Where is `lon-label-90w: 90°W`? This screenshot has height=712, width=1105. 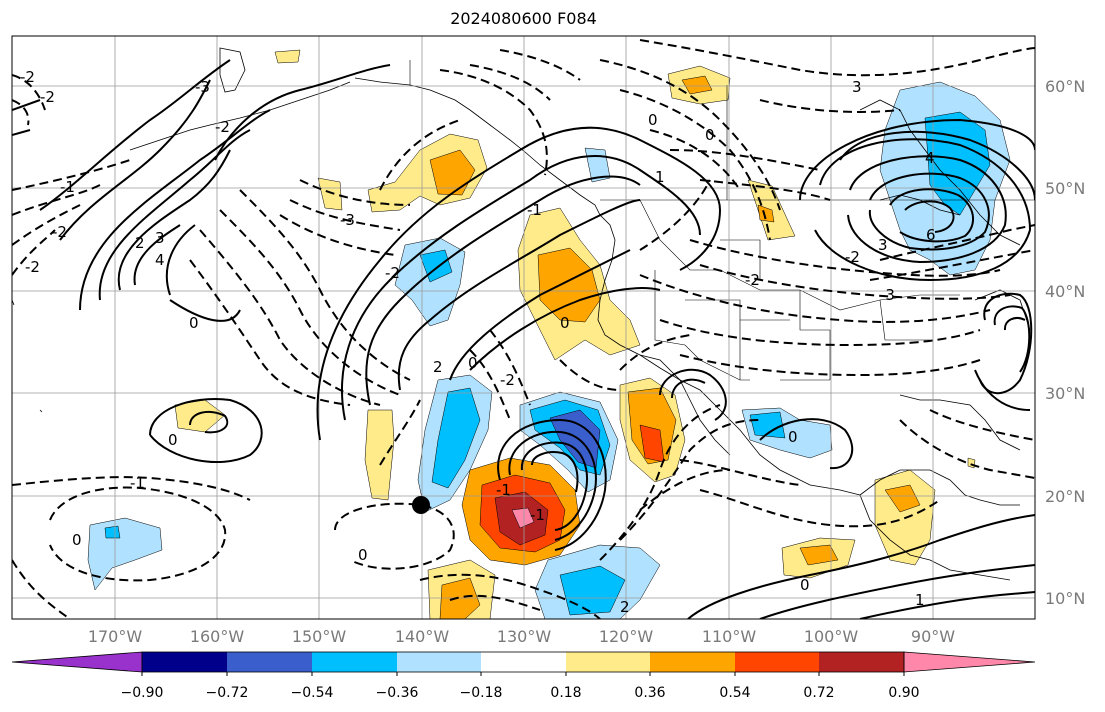
lon-label-90w: 90°W is located at coordinates (933, 636).